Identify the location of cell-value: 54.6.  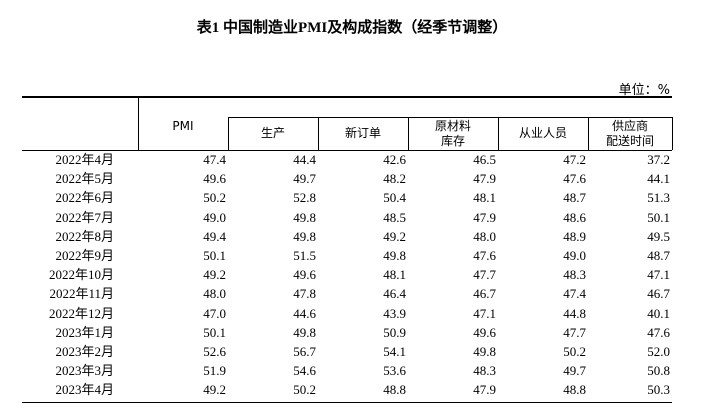
(304, 371).